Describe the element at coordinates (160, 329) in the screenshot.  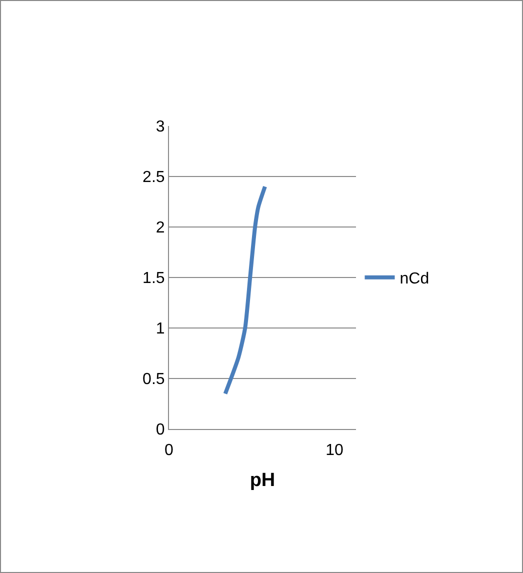
I see `y-tick-label: 1` at that location.